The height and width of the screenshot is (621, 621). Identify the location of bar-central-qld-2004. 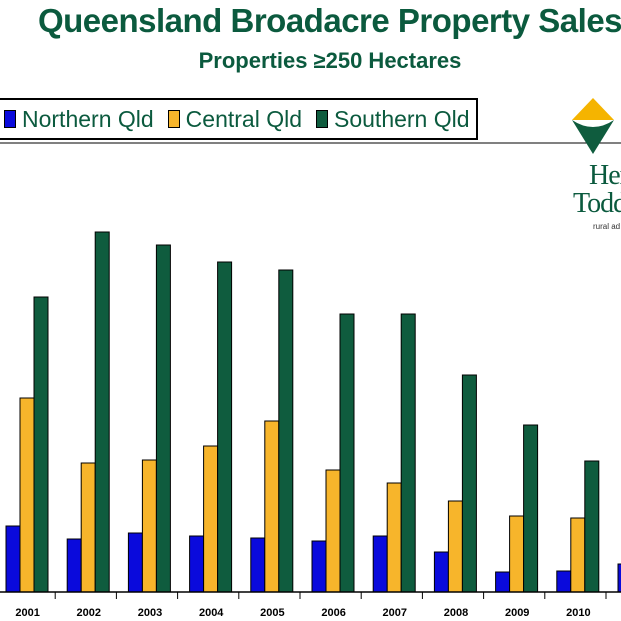
(211, 519).